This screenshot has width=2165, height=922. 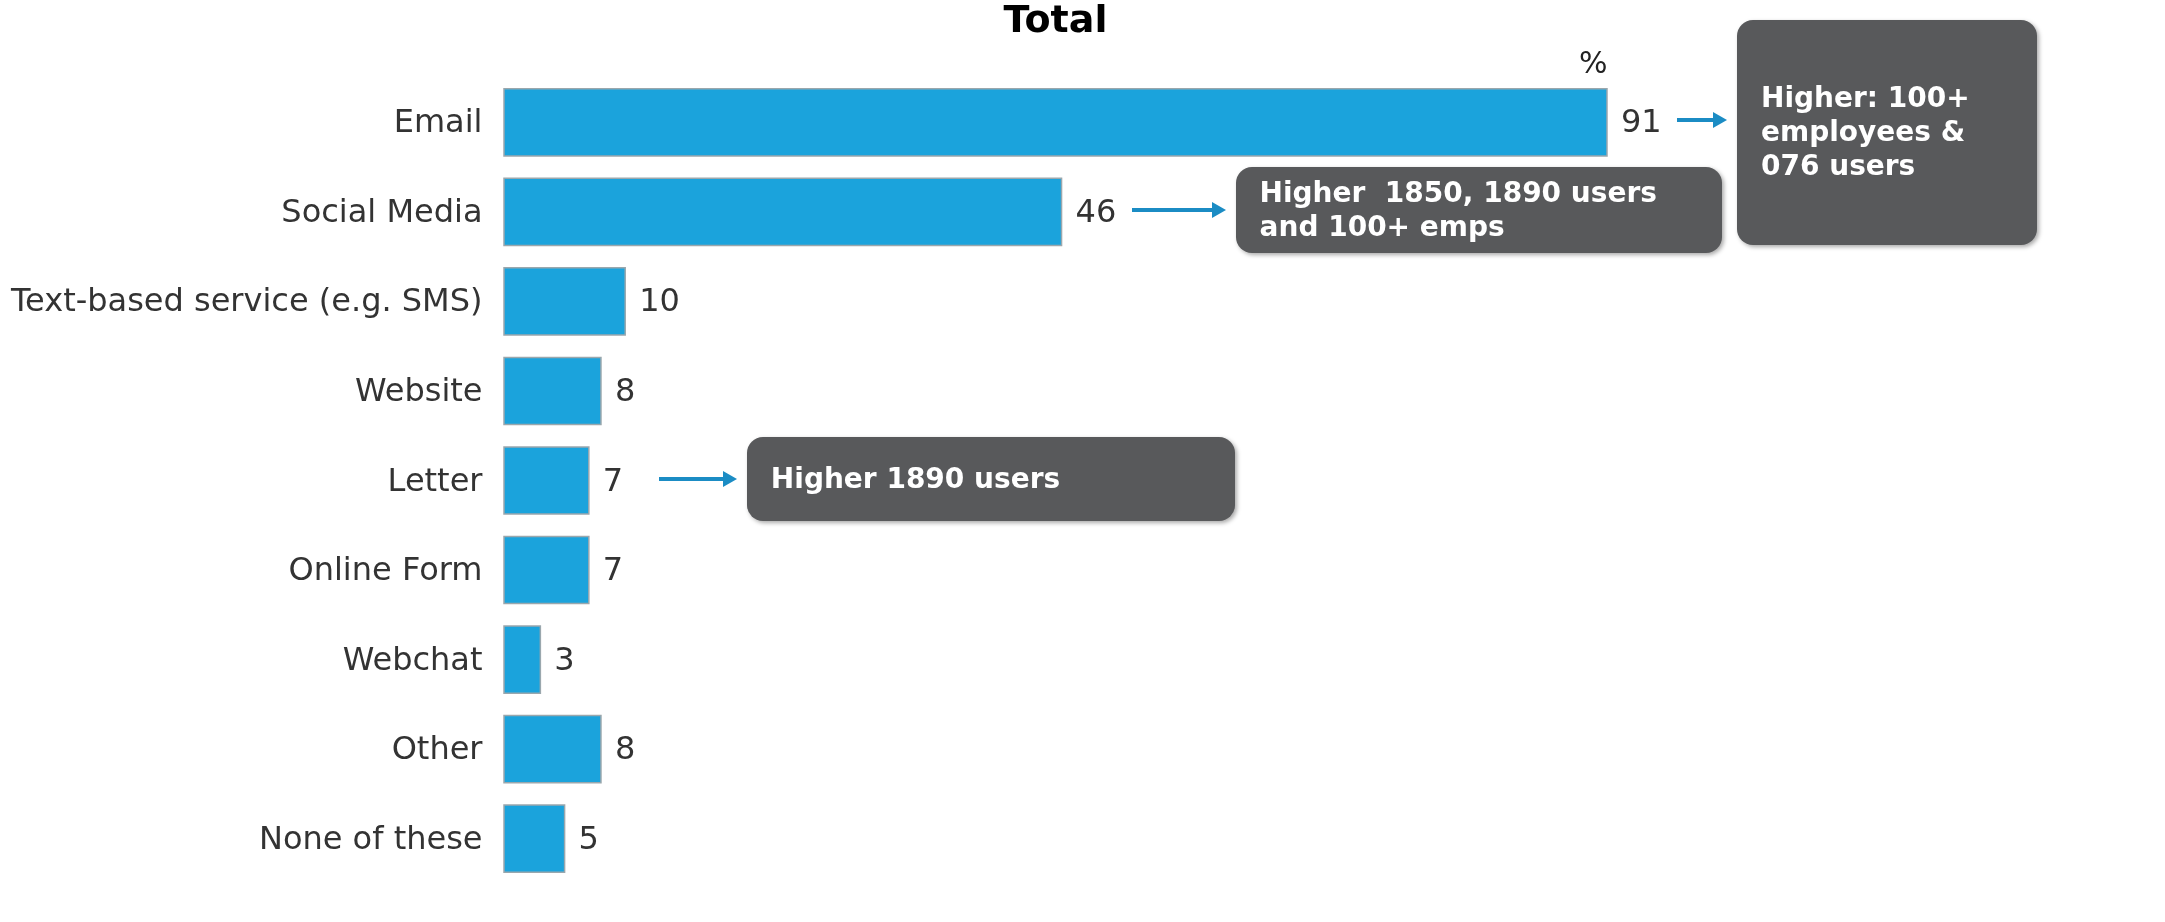 I want to click on callout-box: Higher 1890 users, so click(x=990, y=478).